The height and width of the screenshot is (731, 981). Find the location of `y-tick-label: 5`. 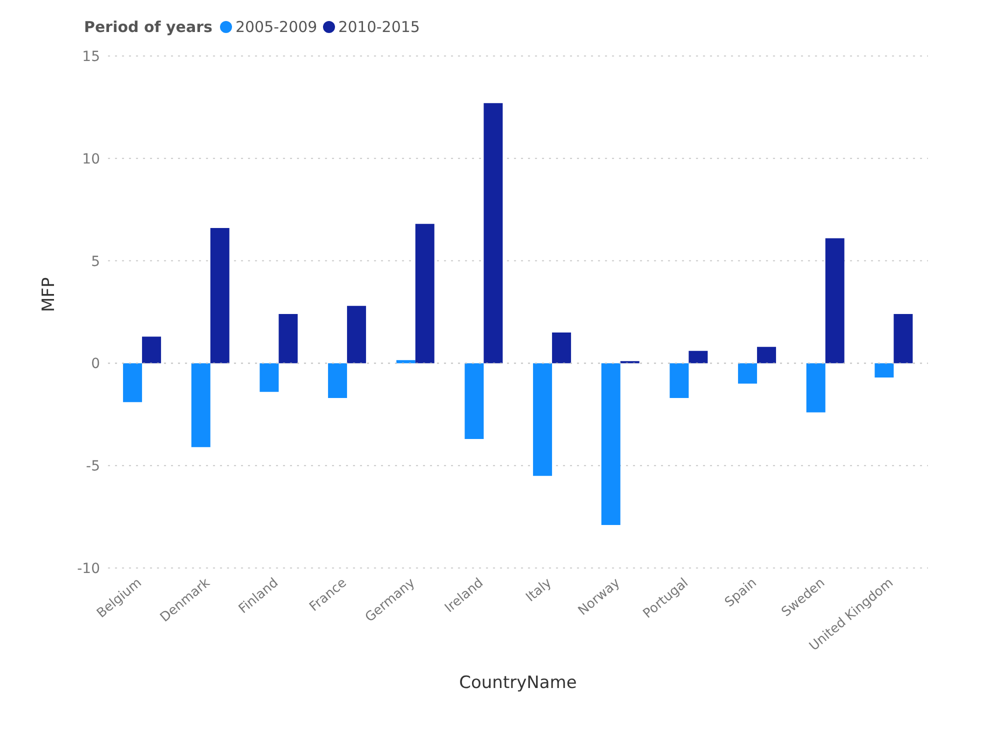

y-tick-label: 5 is located at coordinates (95, 262).